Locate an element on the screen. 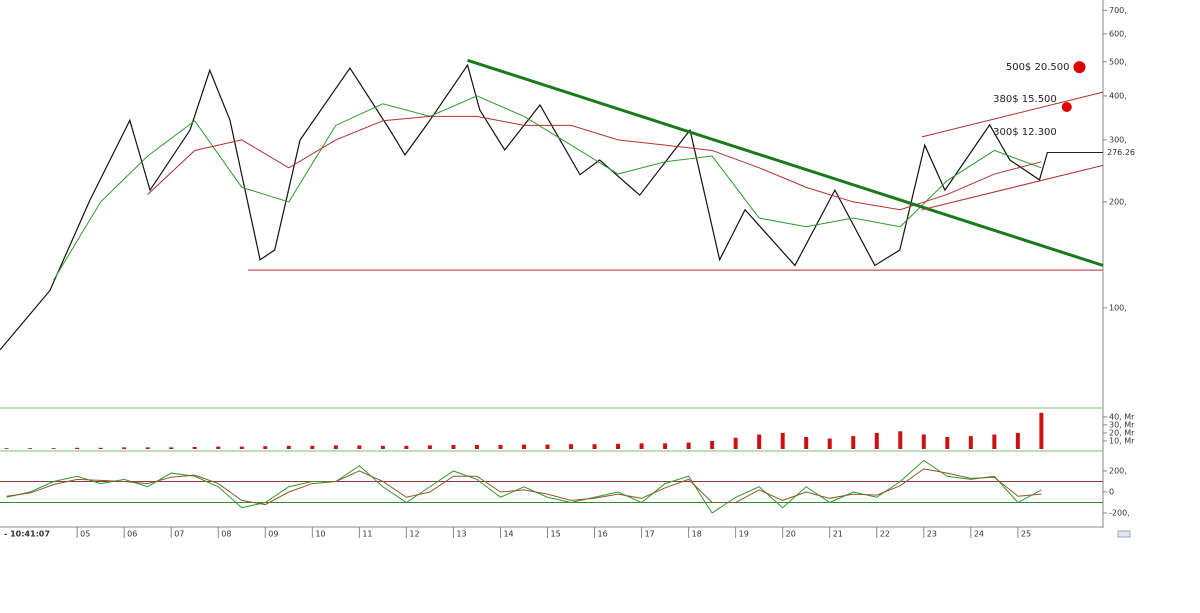 The image size is (1200, 613). y-tick-label: 0 is located at coordinates (1111, 491).